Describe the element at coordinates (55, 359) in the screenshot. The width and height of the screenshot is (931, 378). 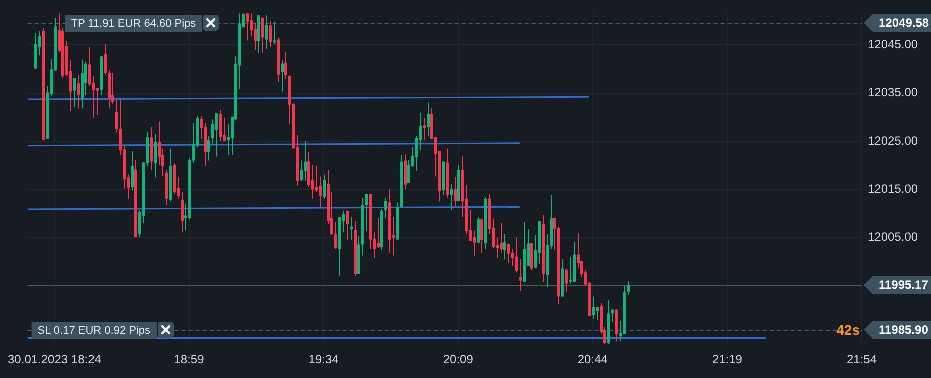
I see `x-tick-label: 30.01.2023 18:24` at that location.